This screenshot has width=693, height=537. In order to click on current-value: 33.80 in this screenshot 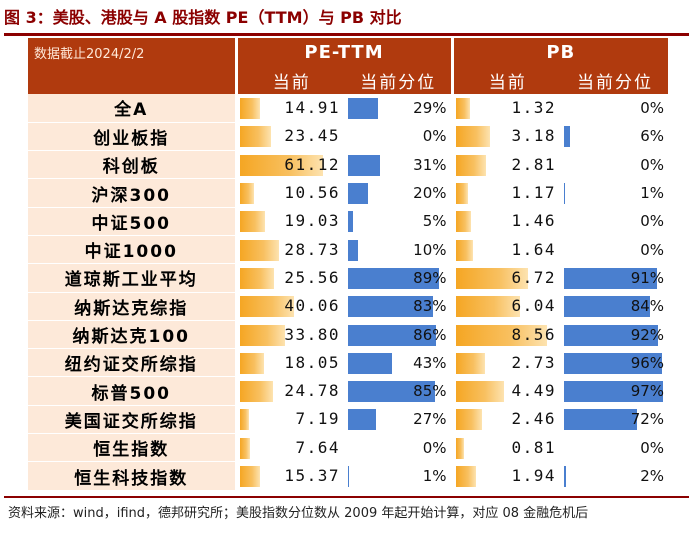, I will do `click(312, 334)`.